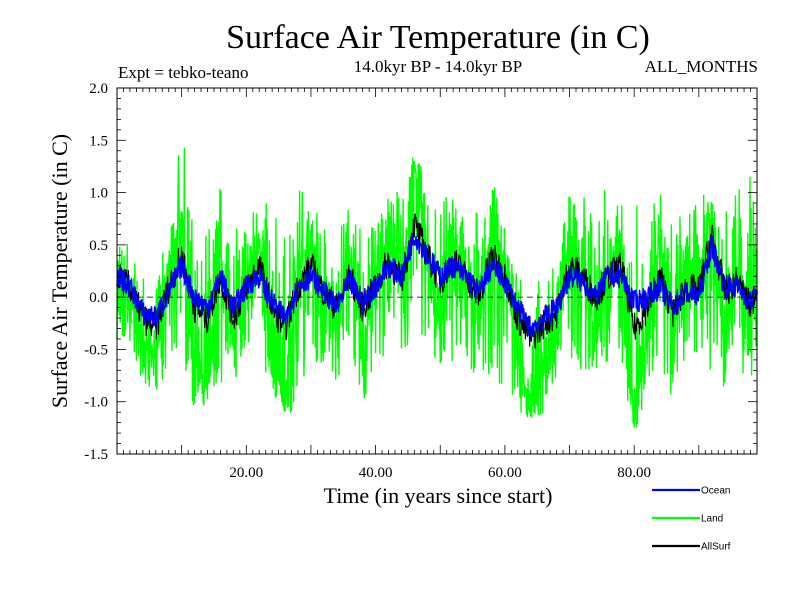  I want to click on y-axis-label: Surface Air Temperature (in C), so click(59, 271).